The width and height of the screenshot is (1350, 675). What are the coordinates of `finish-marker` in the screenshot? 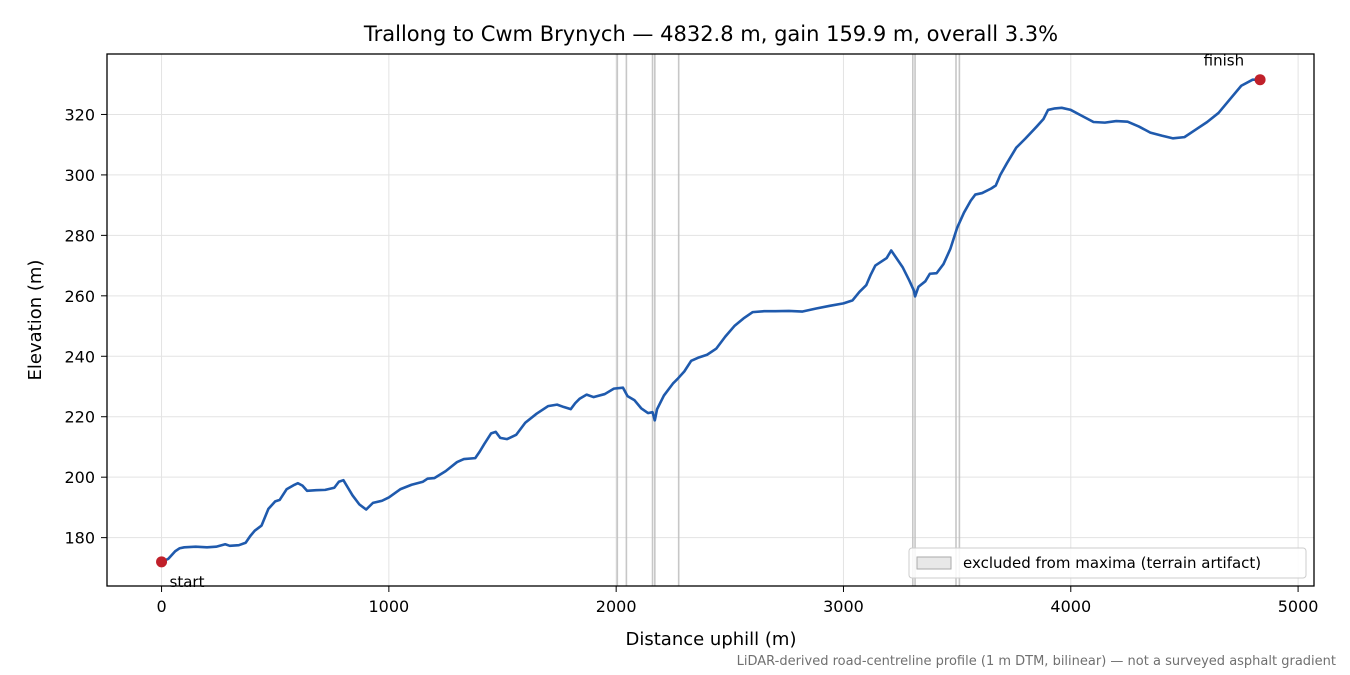 It's located at (1260, 80).